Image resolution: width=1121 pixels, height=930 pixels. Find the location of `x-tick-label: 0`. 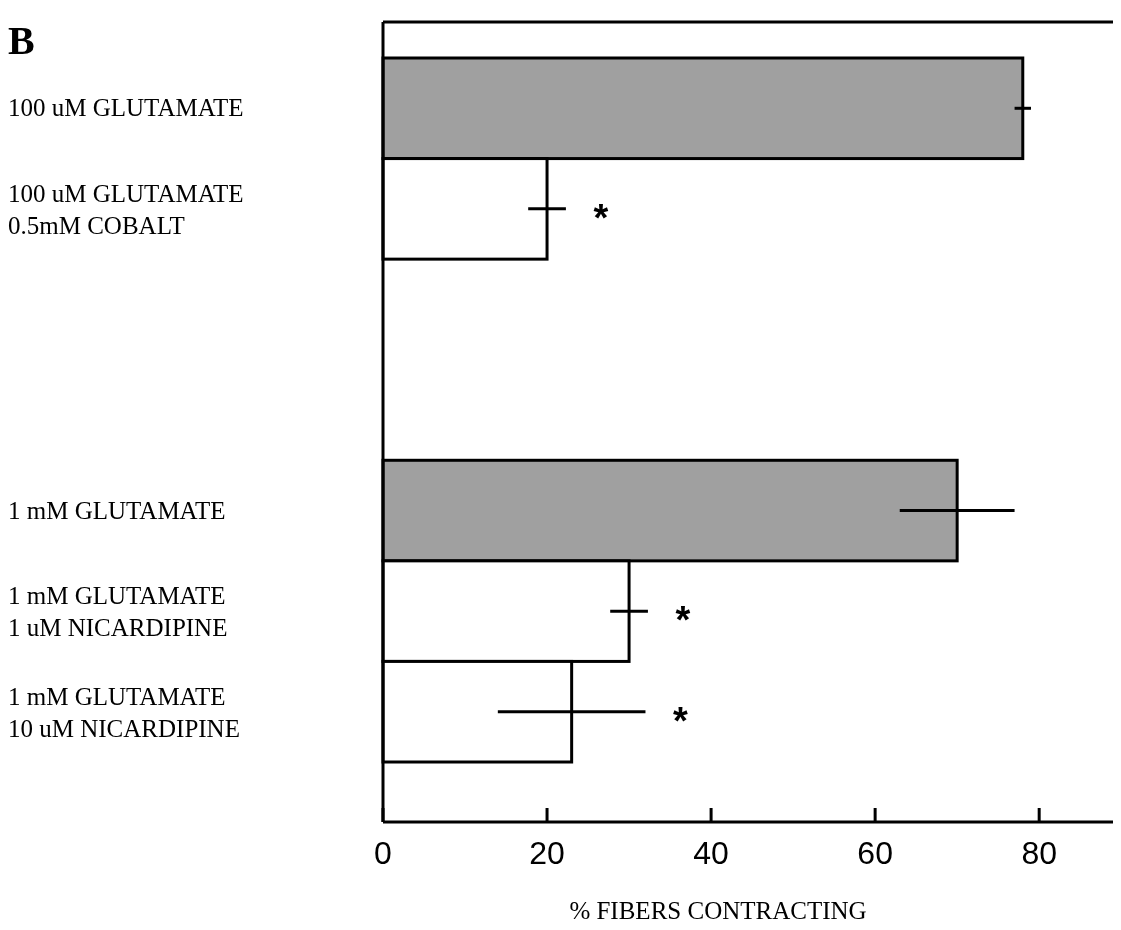

x-tick-label: 0 is located at coordinates (383, 853).